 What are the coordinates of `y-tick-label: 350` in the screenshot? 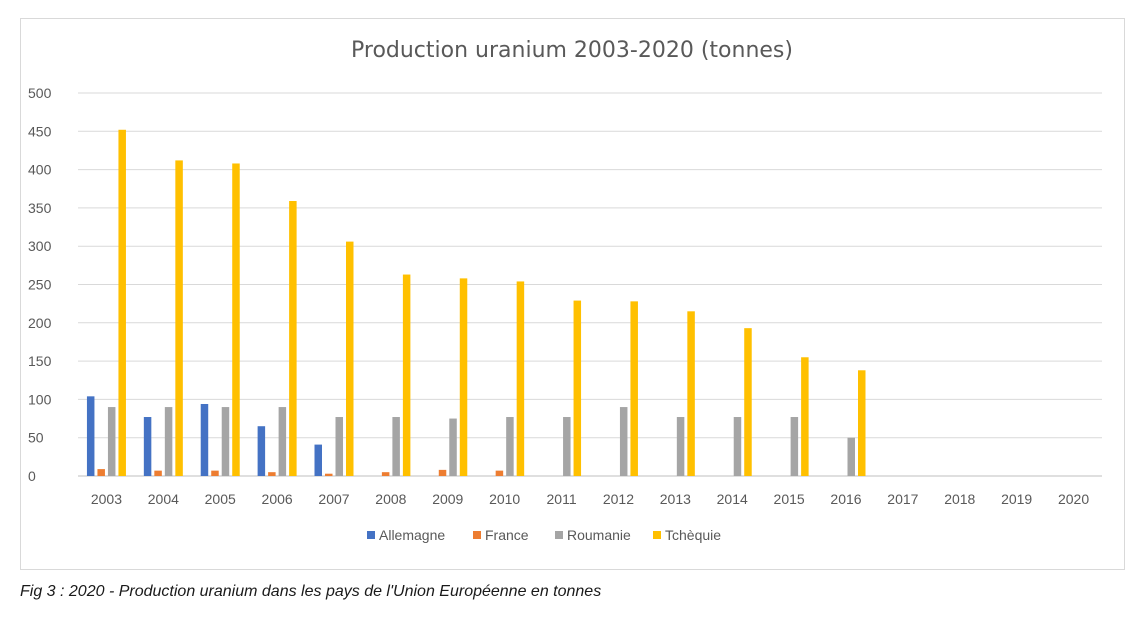 It's located at (40, 208).